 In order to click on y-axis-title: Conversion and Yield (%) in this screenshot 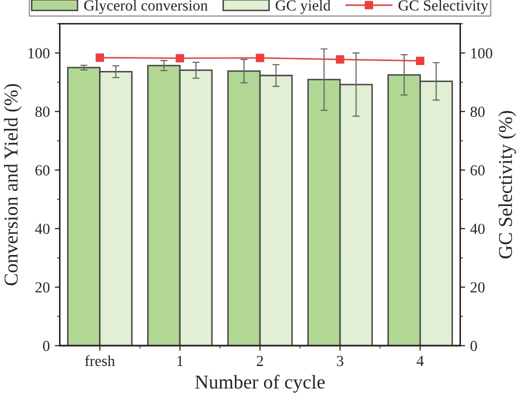, I will do `click(13, 185)`.